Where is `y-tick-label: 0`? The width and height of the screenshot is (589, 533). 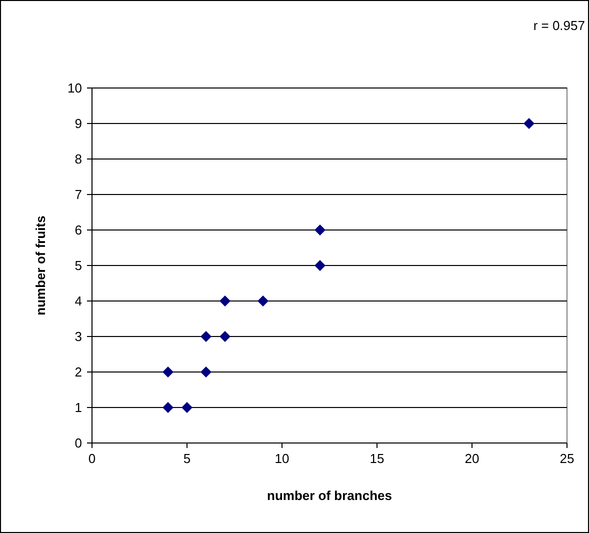 y-tick-label: 0 is located at coordinates (78, 443).